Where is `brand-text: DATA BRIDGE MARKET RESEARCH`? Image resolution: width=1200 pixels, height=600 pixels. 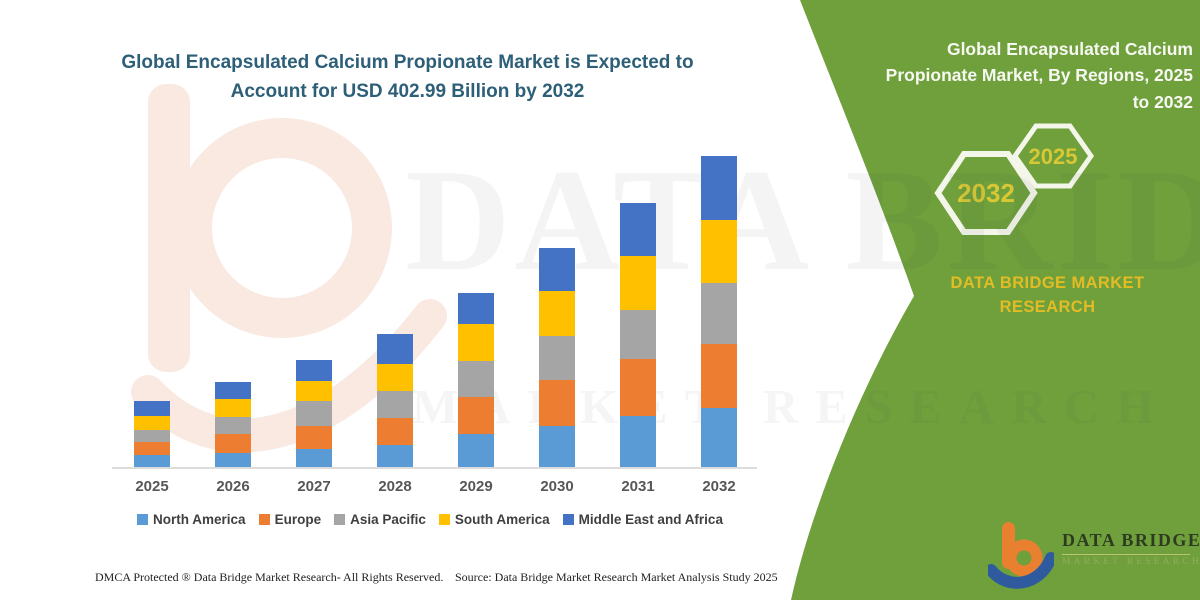
brand-text: DATA BRIDGE MARKET RESEARCH is located at coordinates (1131, 543).